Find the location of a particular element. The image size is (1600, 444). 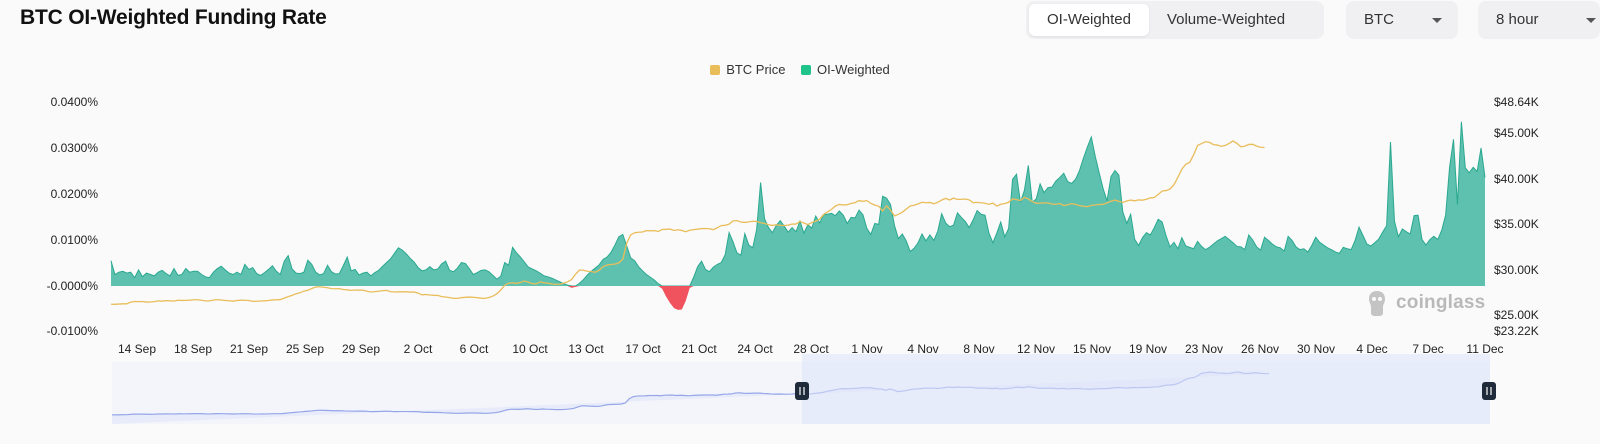

tab-volume-weighted: Volume-Weighted is located at coordinates (1226, 19).